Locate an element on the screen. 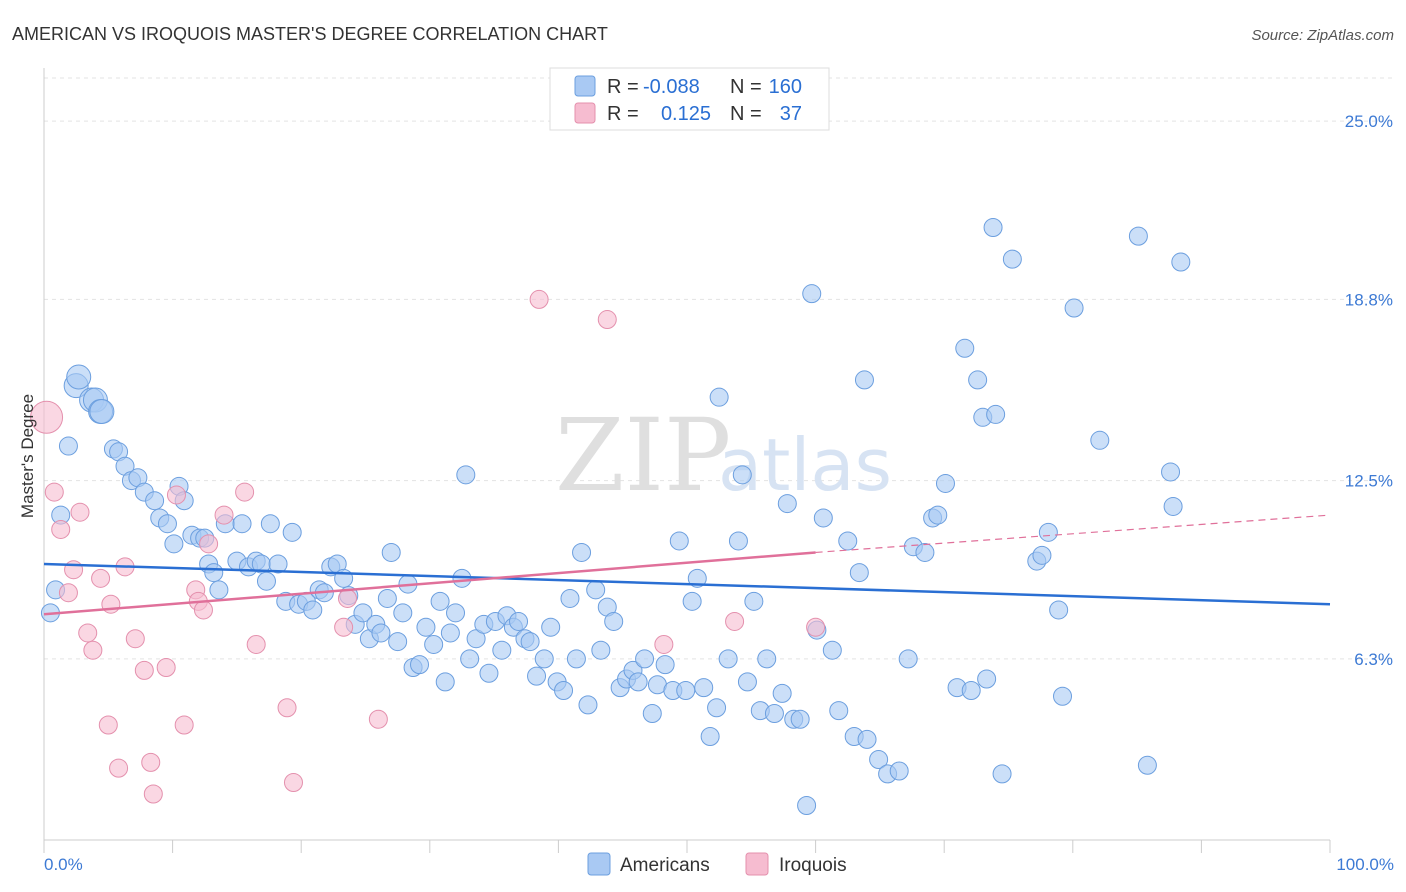  legend-n-value-americans: 160 is located at coordinates (785, 87).